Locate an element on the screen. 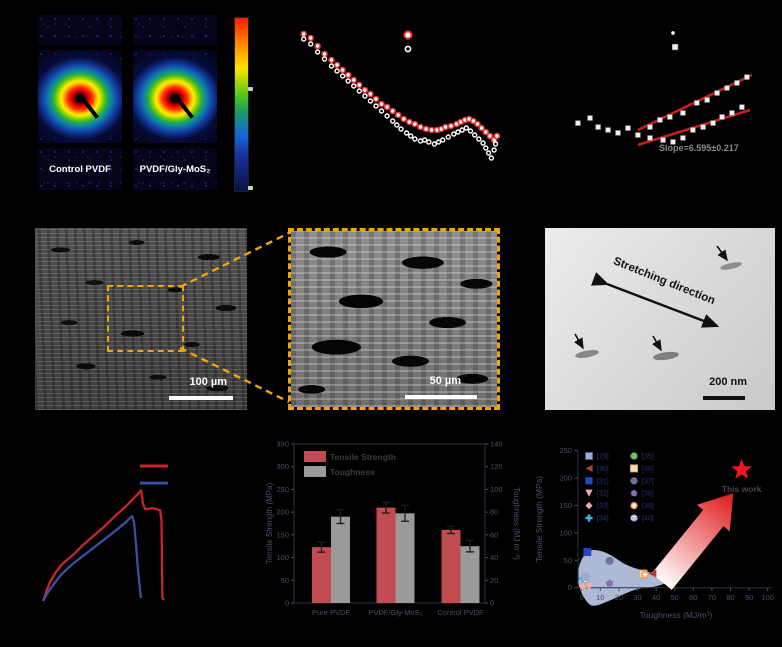  bar-tensile-strength is located at coordinates (451, 566).